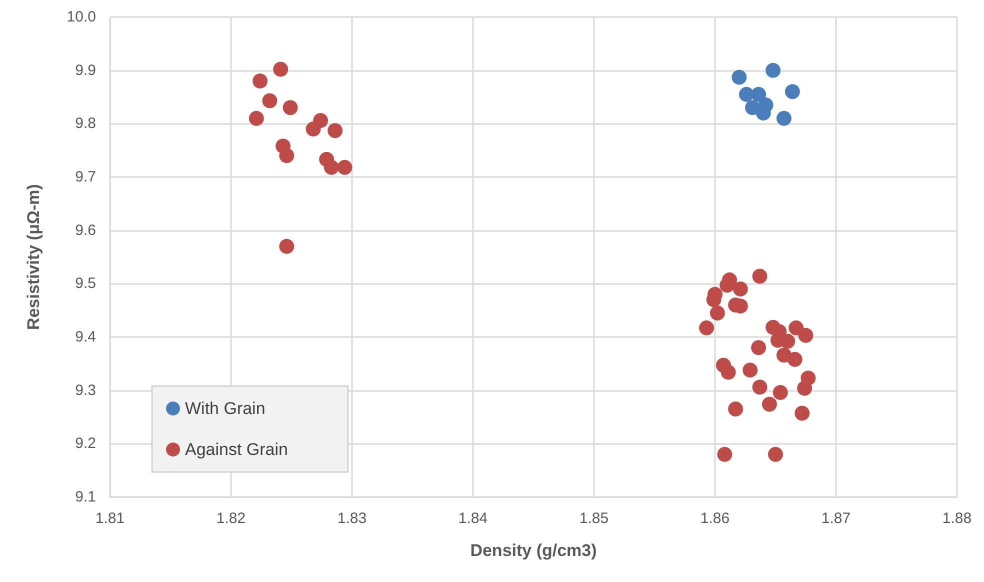 This screenshot has height=582, width=984. Describe the element at coordinates (231, 518) in the screenshot. I see `x-tick-label: 1.82` at that location.